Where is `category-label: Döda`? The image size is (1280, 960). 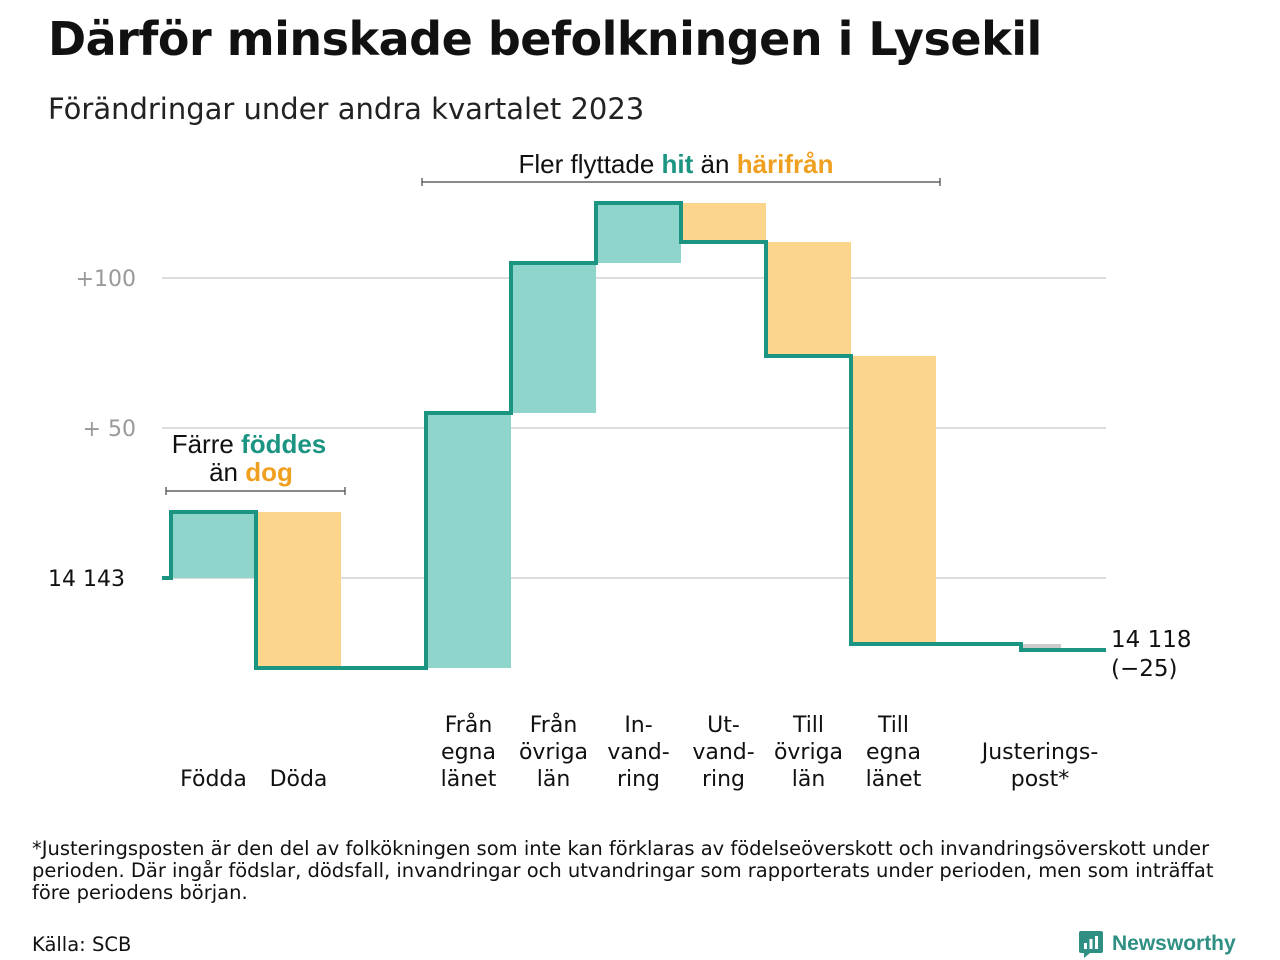 category-label: Döda is located at coordinates (299, 779).